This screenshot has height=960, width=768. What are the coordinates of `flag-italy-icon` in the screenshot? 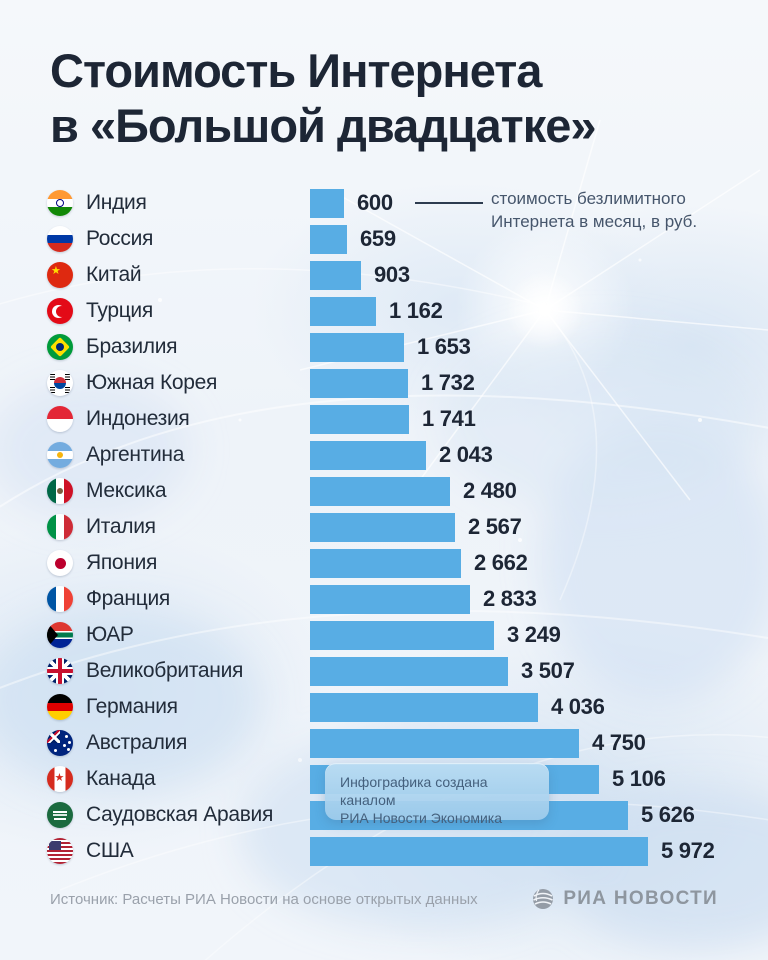 It's located at (60, 527).